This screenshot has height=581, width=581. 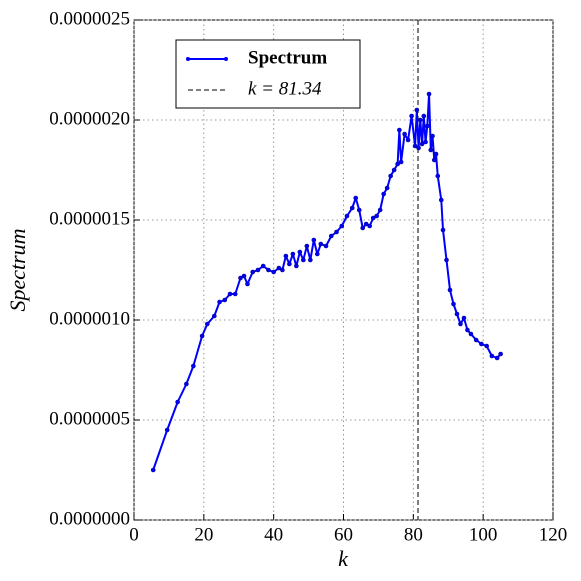 I want to click on x-axis-label: k, so click(x=343, y=558).